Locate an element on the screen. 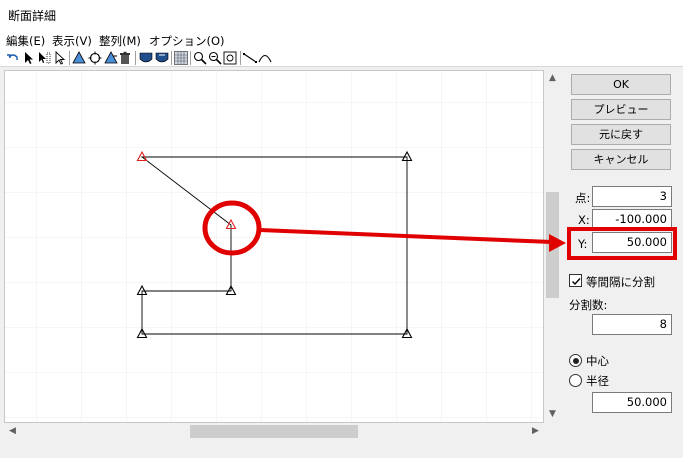  vertical-scrollbar: ▲ ▼ is located at coordinates (552, 246).